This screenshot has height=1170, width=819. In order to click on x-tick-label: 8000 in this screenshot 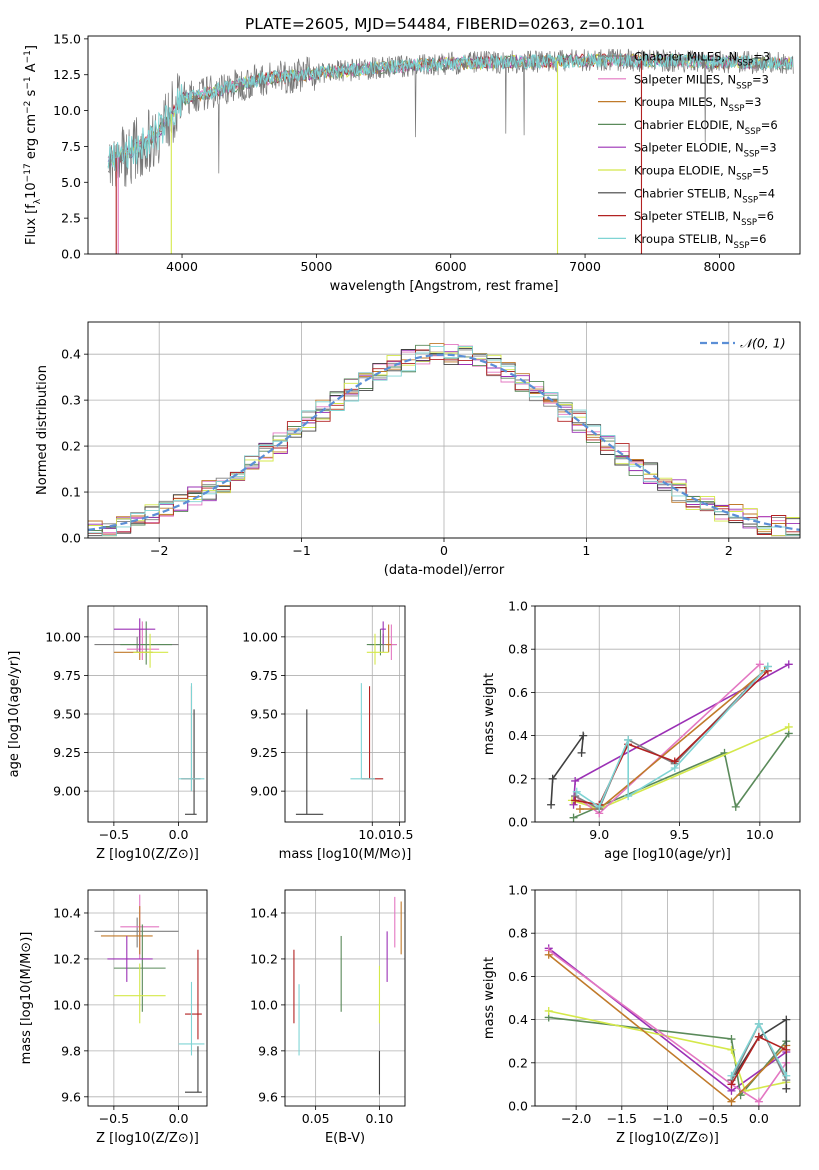, I will do `click(719, 266)`.